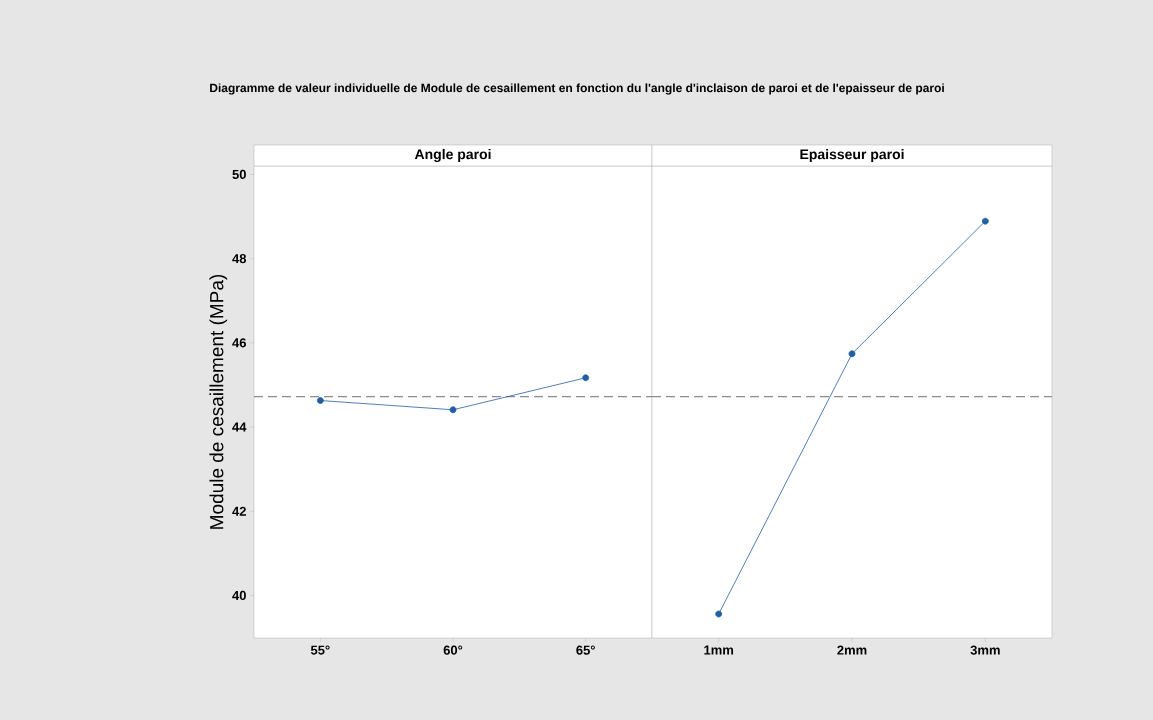 The height and width of the screenshot is (720, 1153). What do you see at coordinates (719, 650) in the screenshot?
I see `x-tick-label: 1mm` at bounding box center [719, 650].